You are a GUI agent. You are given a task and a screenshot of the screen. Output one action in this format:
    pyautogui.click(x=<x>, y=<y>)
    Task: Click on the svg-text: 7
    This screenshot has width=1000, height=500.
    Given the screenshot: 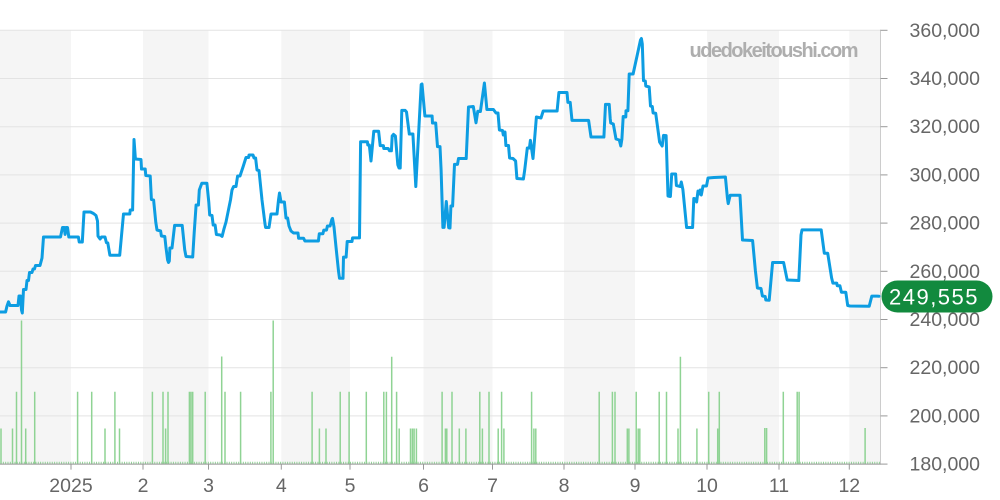 What is the action you would take?
    pyautogui.click(x=492, y=486)
    